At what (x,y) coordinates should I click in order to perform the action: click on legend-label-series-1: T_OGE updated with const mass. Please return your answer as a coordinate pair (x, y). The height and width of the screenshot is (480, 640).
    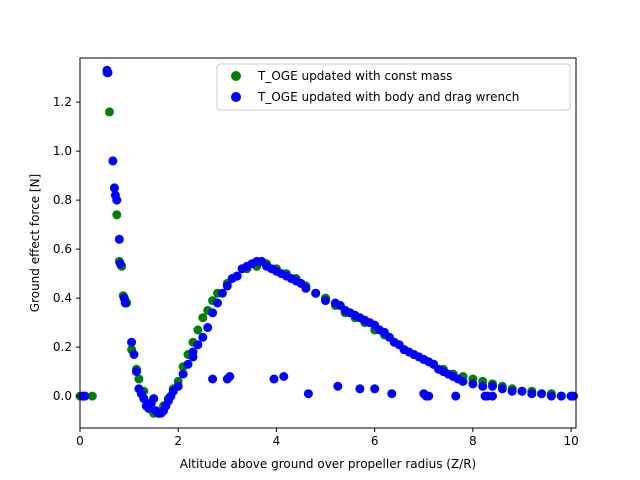
    Looking at the image, I should click on (354, 76).